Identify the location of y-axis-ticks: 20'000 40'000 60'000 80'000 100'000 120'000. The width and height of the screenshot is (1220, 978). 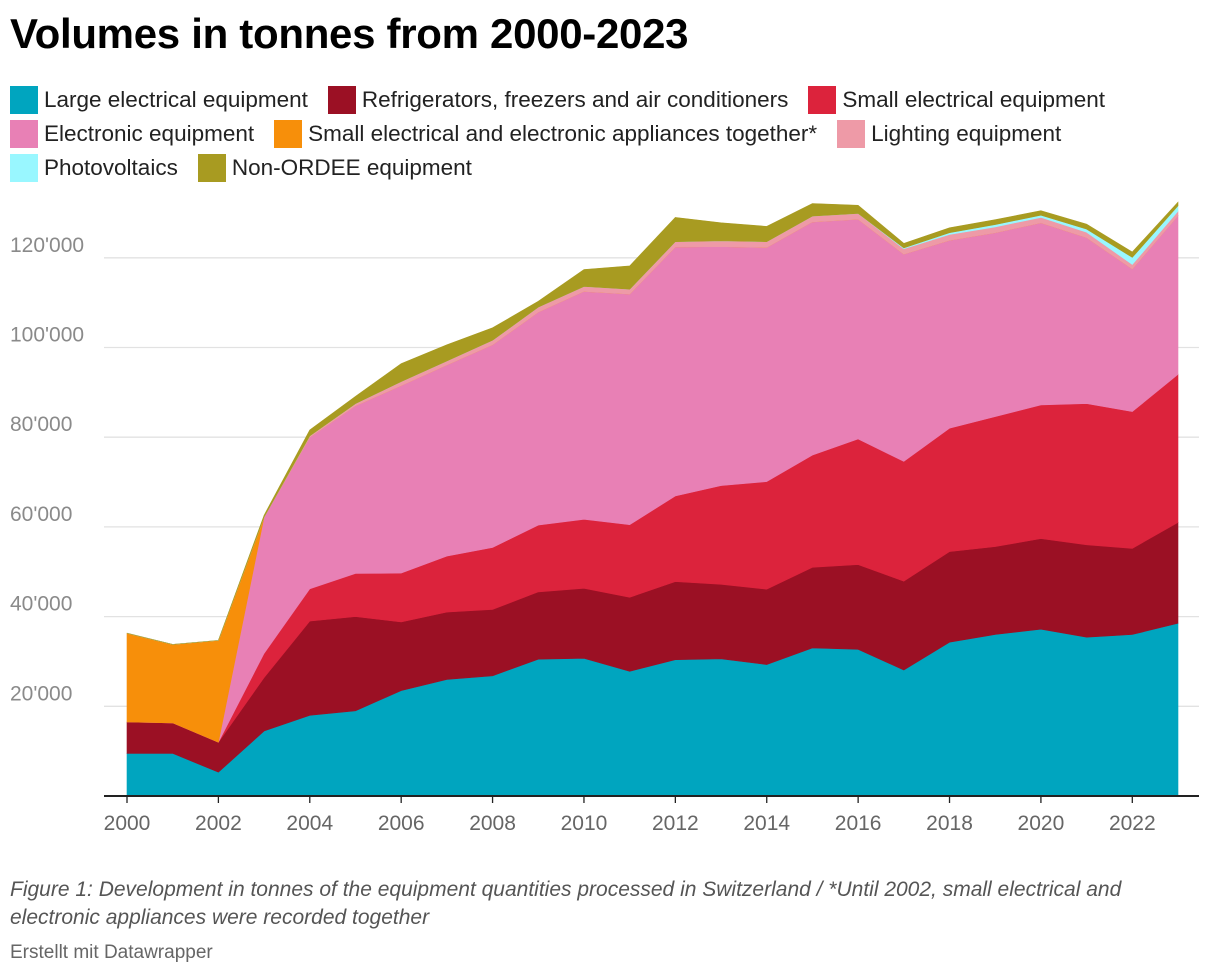
(47, 469).